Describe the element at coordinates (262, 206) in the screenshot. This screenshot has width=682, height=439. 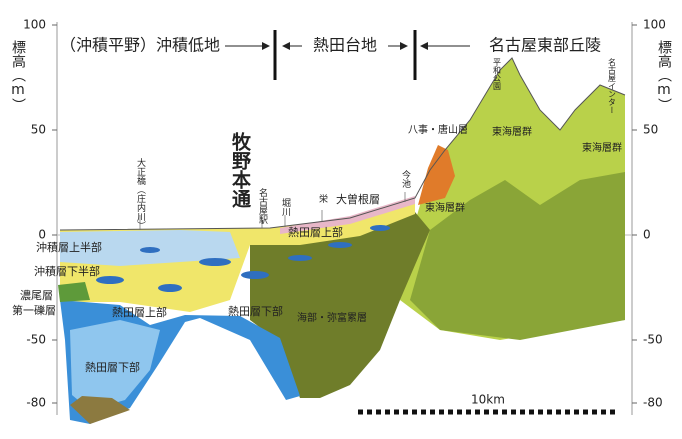
I see `place-label: 名古屋駅` at that location.